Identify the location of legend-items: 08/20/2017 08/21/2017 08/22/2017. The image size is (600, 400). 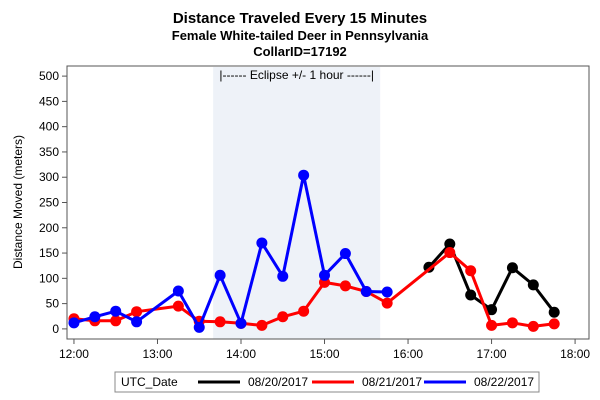
(366, 382).